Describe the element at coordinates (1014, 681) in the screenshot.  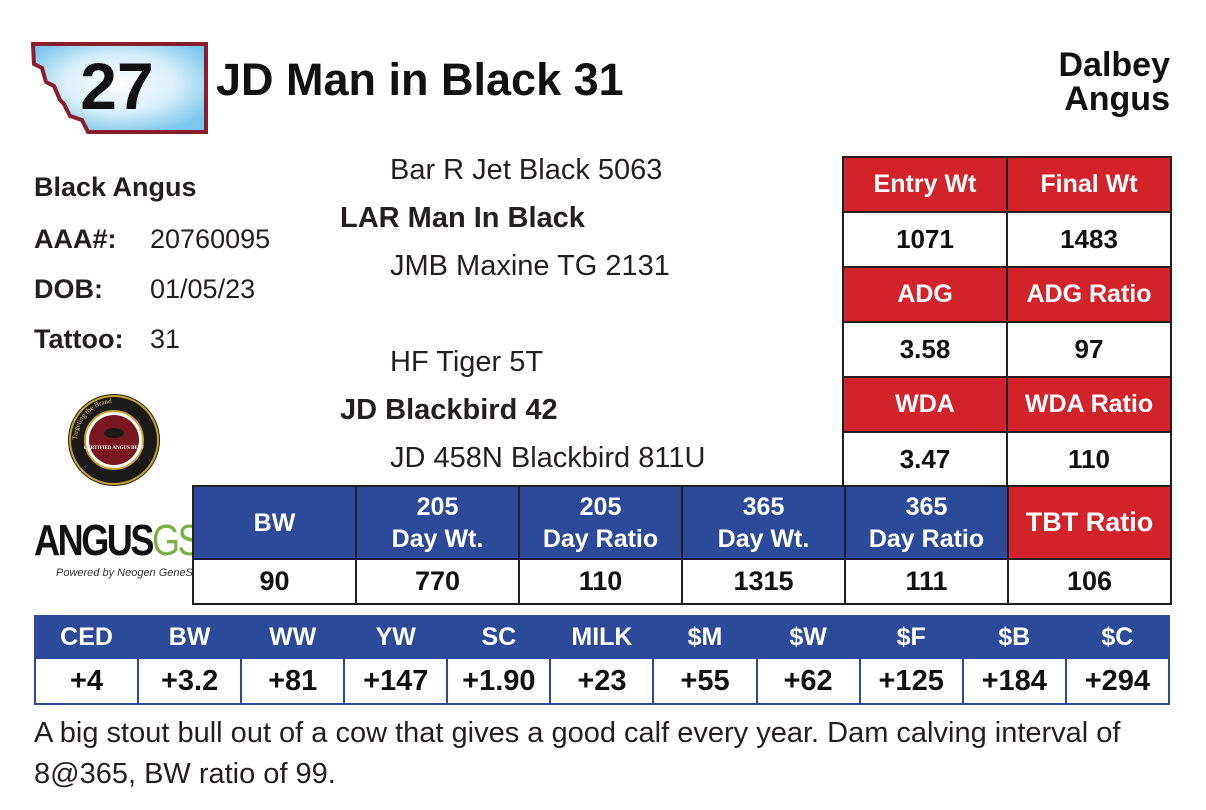
I see `epd-value: +184` at that location.